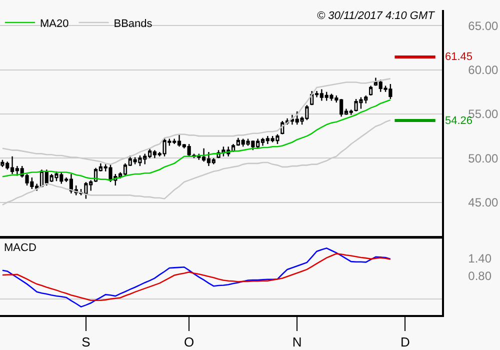 This screenshot has width=500, height=350. What do you see at coordinates (459, 121) in the screenshot?
I see `ref-line-label: 54.26` at bounding box center [459, 121].